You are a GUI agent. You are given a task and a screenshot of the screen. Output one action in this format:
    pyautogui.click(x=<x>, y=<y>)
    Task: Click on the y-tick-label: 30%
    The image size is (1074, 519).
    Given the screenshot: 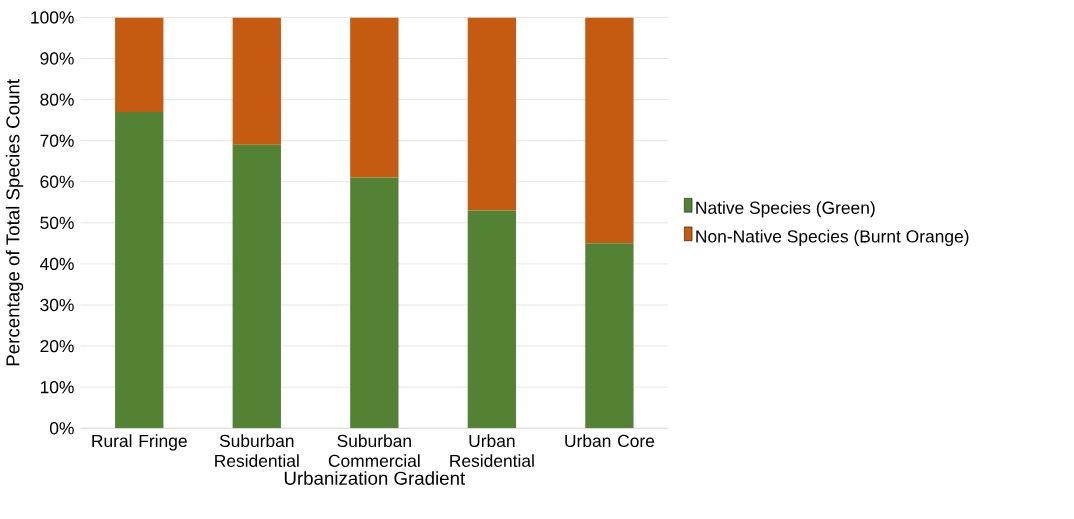 What is the action you would take?
    pyautogui.click(x=57, y=305)
    